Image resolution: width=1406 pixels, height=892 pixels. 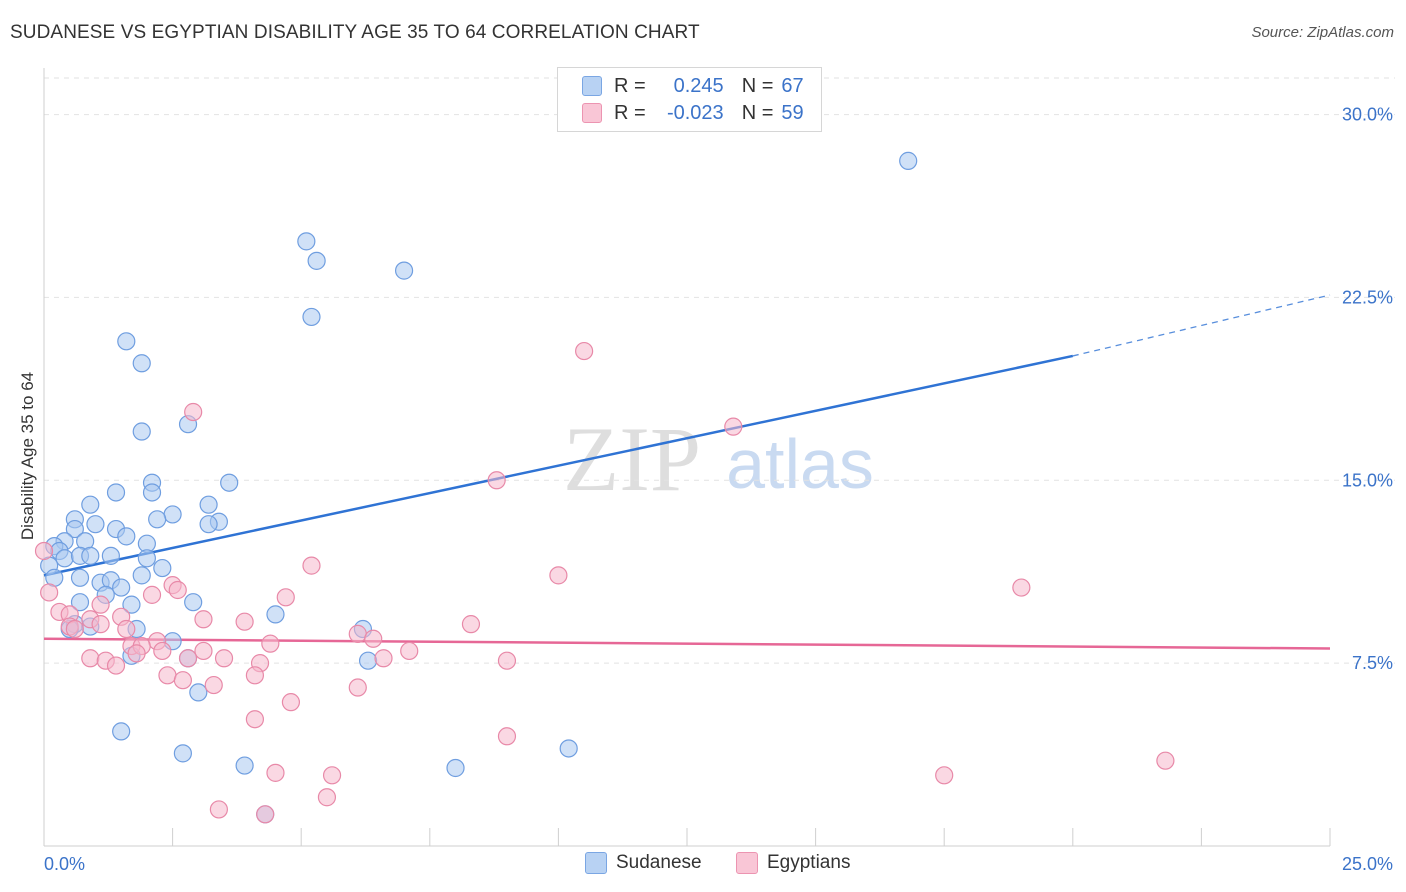 I want to click on watermark-atlas: atlas, so click(x=800, y=464).